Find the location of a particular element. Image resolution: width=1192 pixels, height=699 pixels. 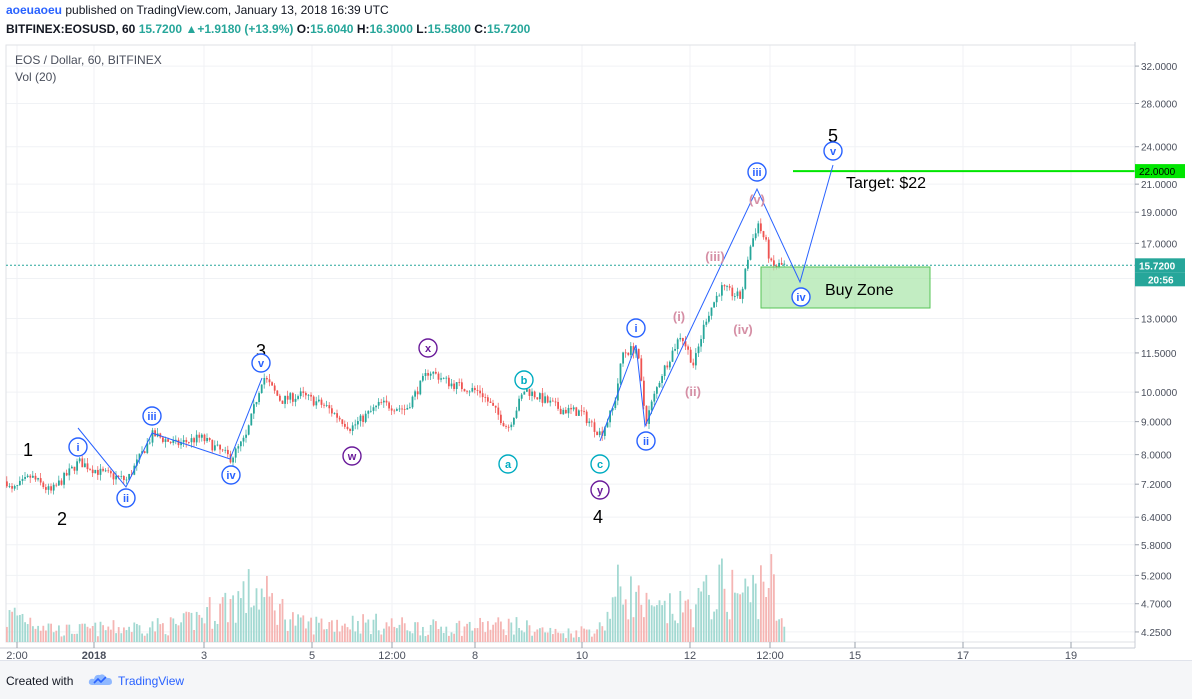

wave-sub-v: (v) is located at coordinates (757, 199).